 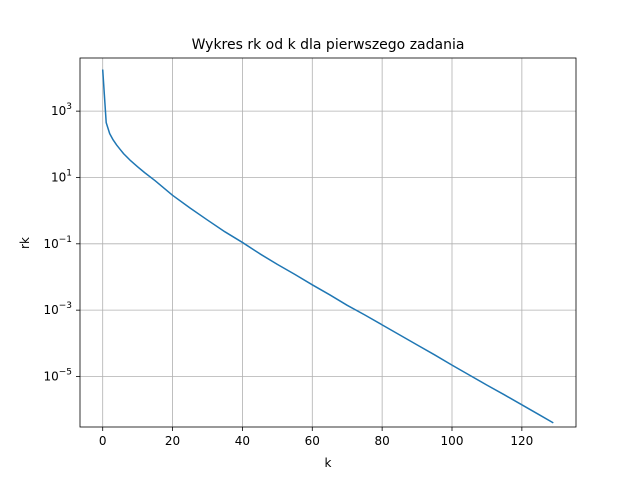 I want to click on x-tick-label: 120, so click(x=521, y=441).